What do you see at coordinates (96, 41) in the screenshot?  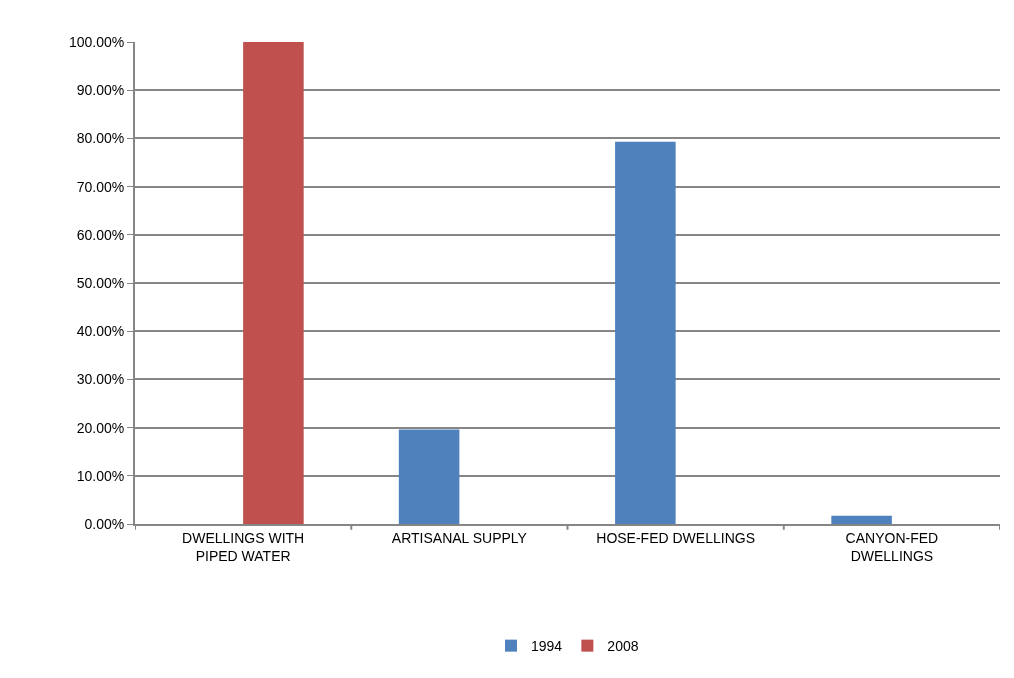 I see `y-tick-label: 100.00%` at bounding box center [96, 41].